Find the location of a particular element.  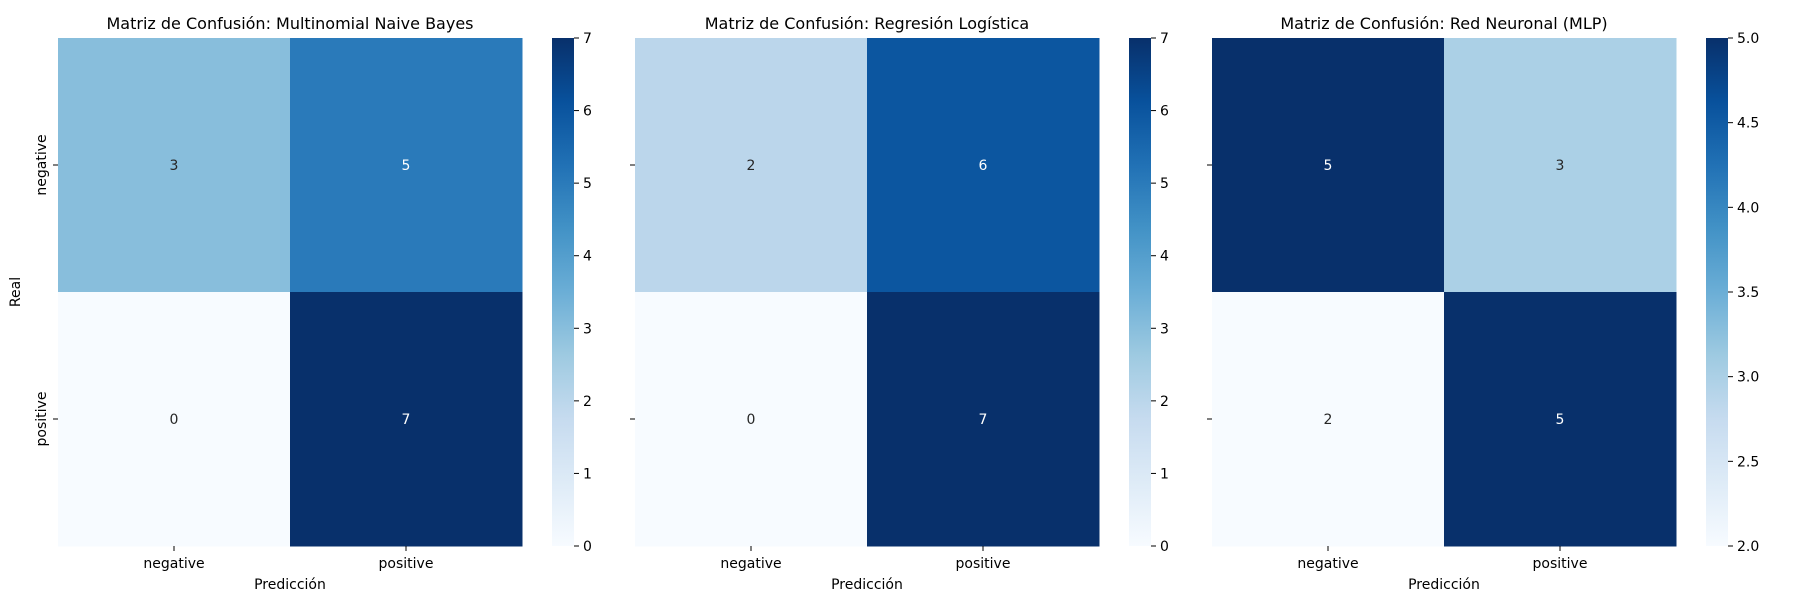

colorbar-tick-label: 5.0 is located at coordinates (1748, 39).